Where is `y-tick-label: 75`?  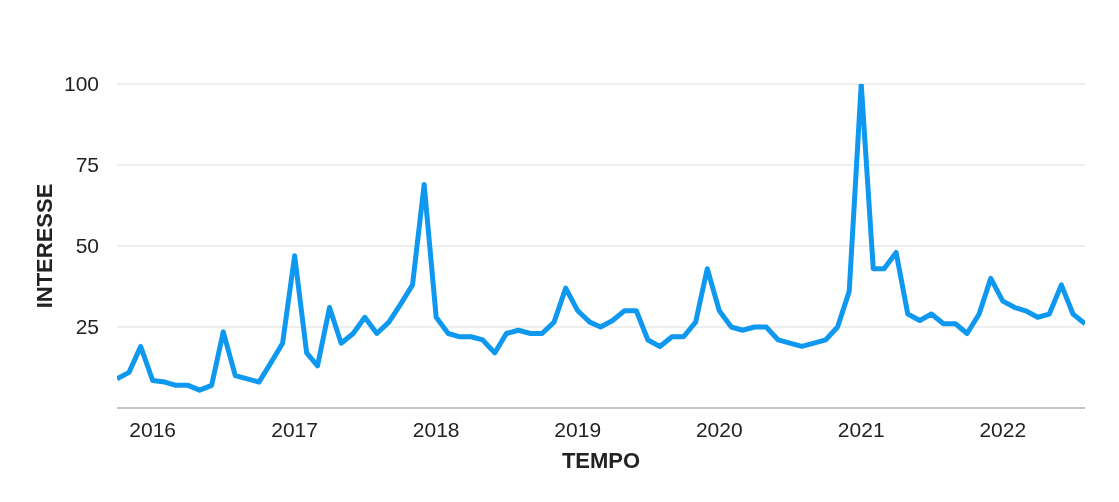 y-tick-label: 75 is located at coordinates (87, 165).